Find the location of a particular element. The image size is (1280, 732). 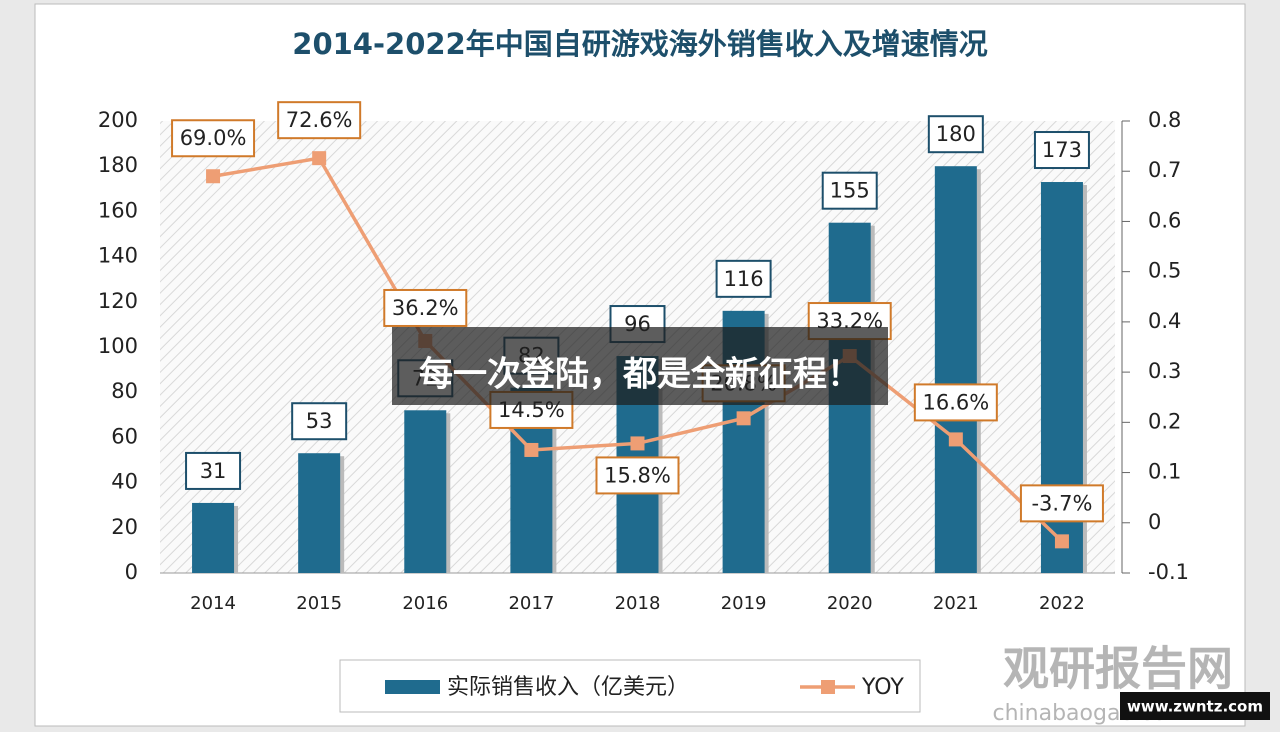

legend-swatch is located at coordinates (412, 687).